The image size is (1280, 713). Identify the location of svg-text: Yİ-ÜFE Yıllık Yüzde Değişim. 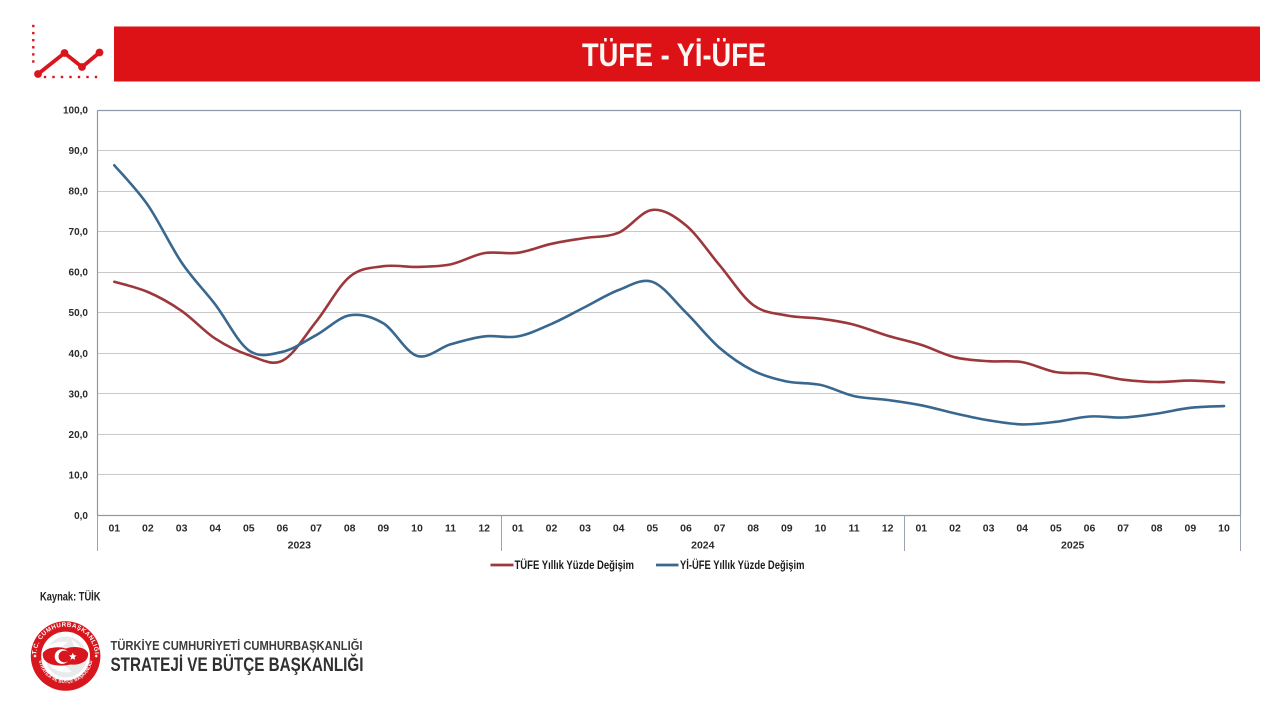
(742, 564).